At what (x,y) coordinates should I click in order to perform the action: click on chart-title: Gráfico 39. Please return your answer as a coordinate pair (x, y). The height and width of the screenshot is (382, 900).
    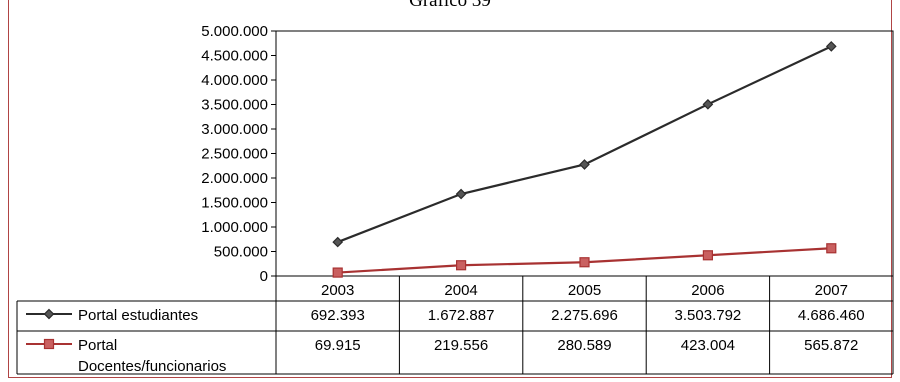
    Looking at the image, I should click on (450, 5).